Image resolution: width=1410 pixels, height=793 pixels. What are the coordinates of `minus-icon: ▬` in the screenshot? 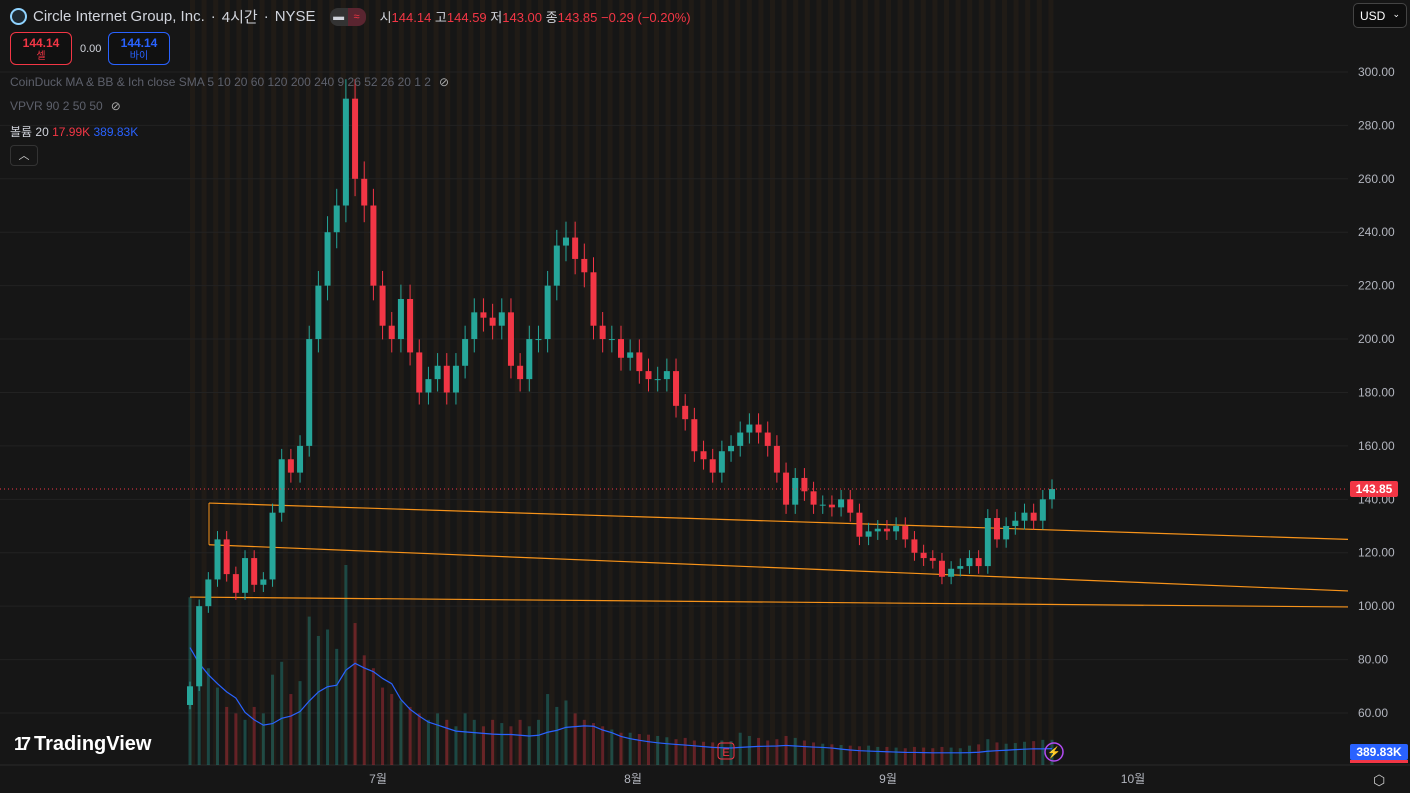 It's located at (338, 16).